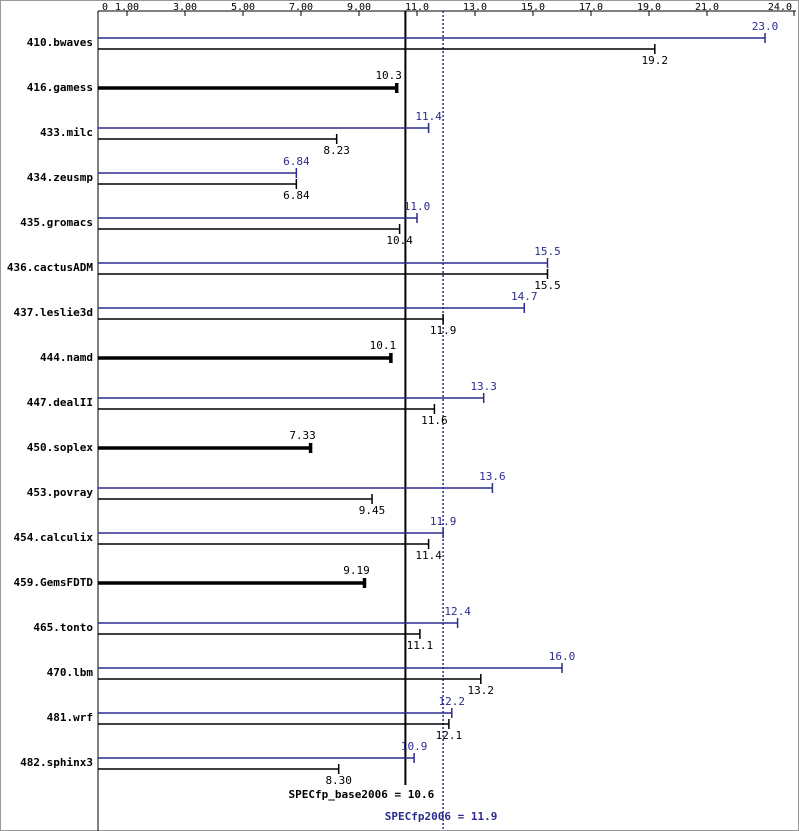  I want to click on category-label: 434.zeusmp, so click(60, 177).